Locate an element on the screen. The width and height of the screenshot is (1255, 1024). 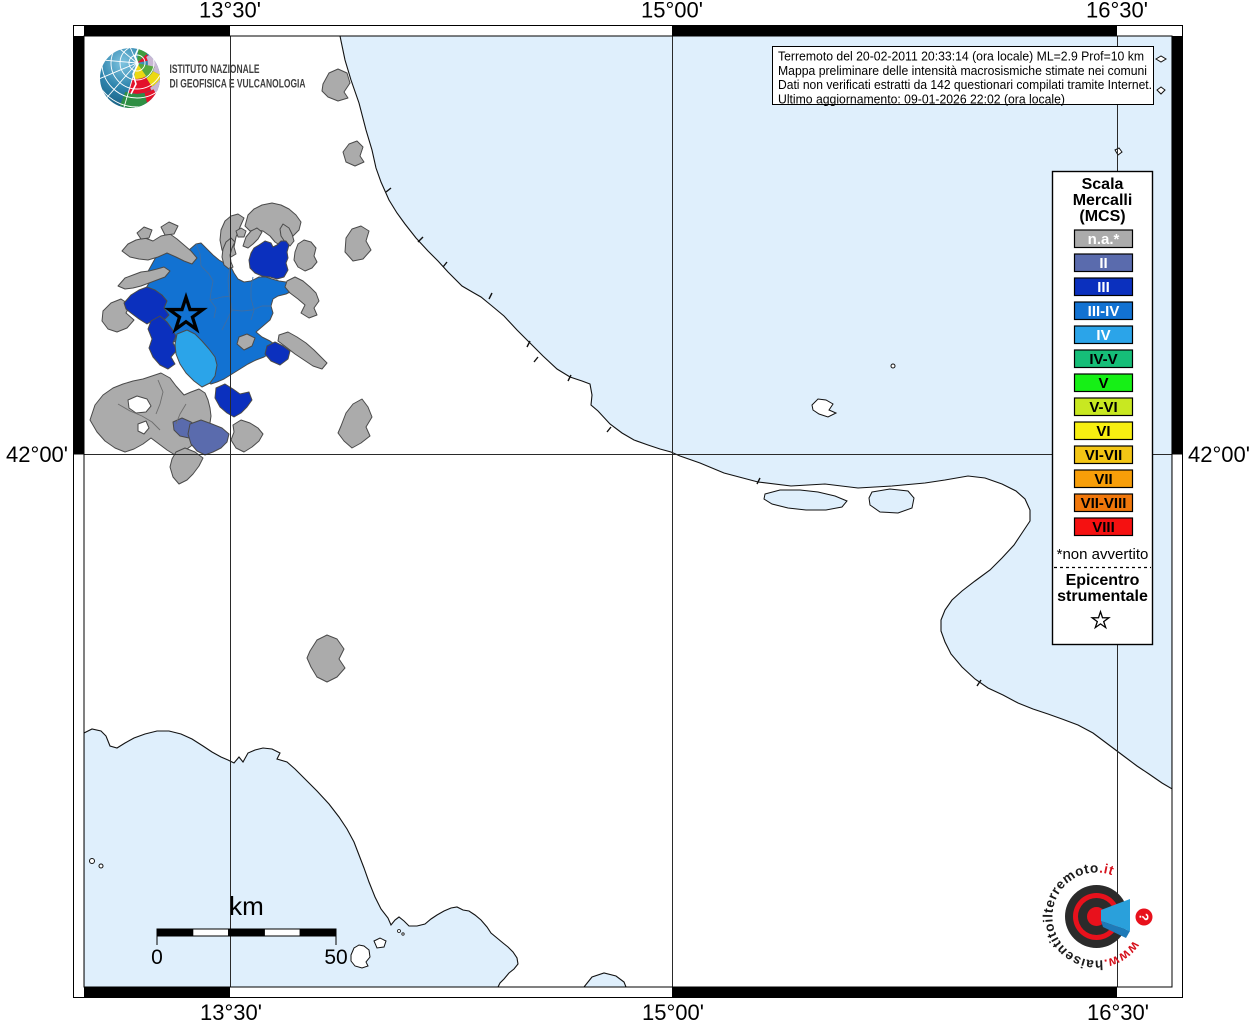
svg-text: IV is located at coordinates (1103, 335).